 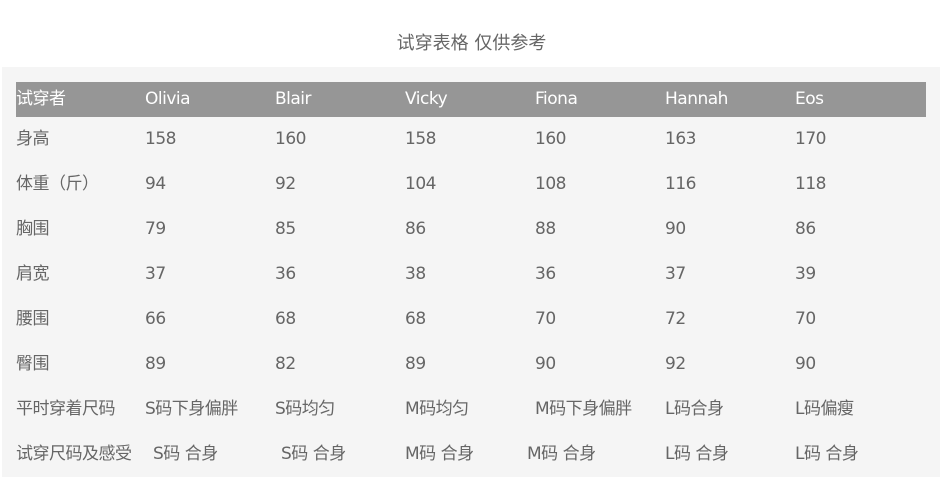 What do you see at coordinates (285, 229) in the screenshot?
I see `table-cell: 85` at bounding box center [285, 229].